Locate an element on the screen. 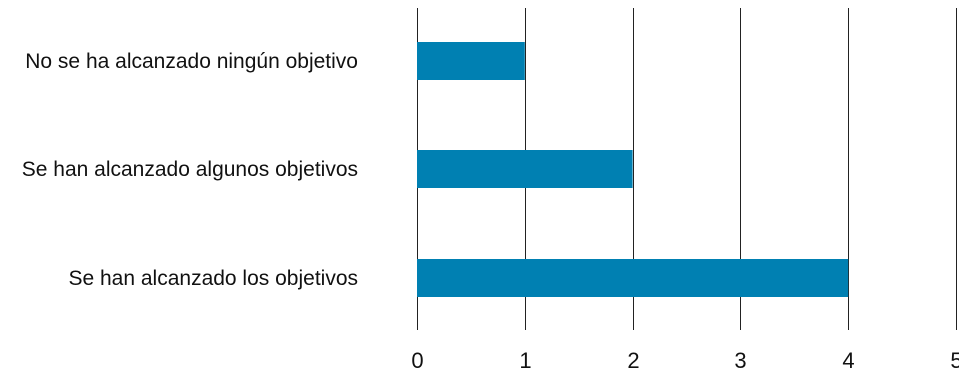 The height and width of the screenshot is (375, 959). x-tick-label-1: 1 is located at coordinates (525, 360).